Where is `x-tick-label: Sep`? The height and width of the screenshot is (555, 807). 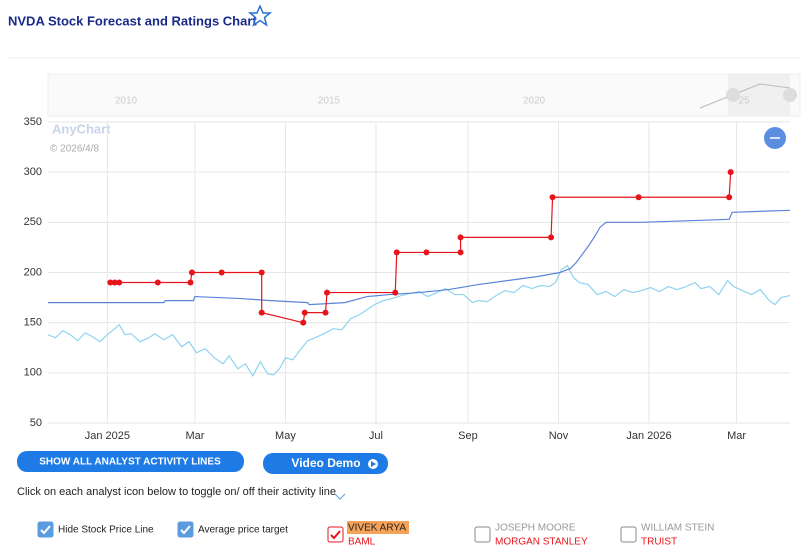 x-tick-label: Sep is located at coordinates (468, 436).